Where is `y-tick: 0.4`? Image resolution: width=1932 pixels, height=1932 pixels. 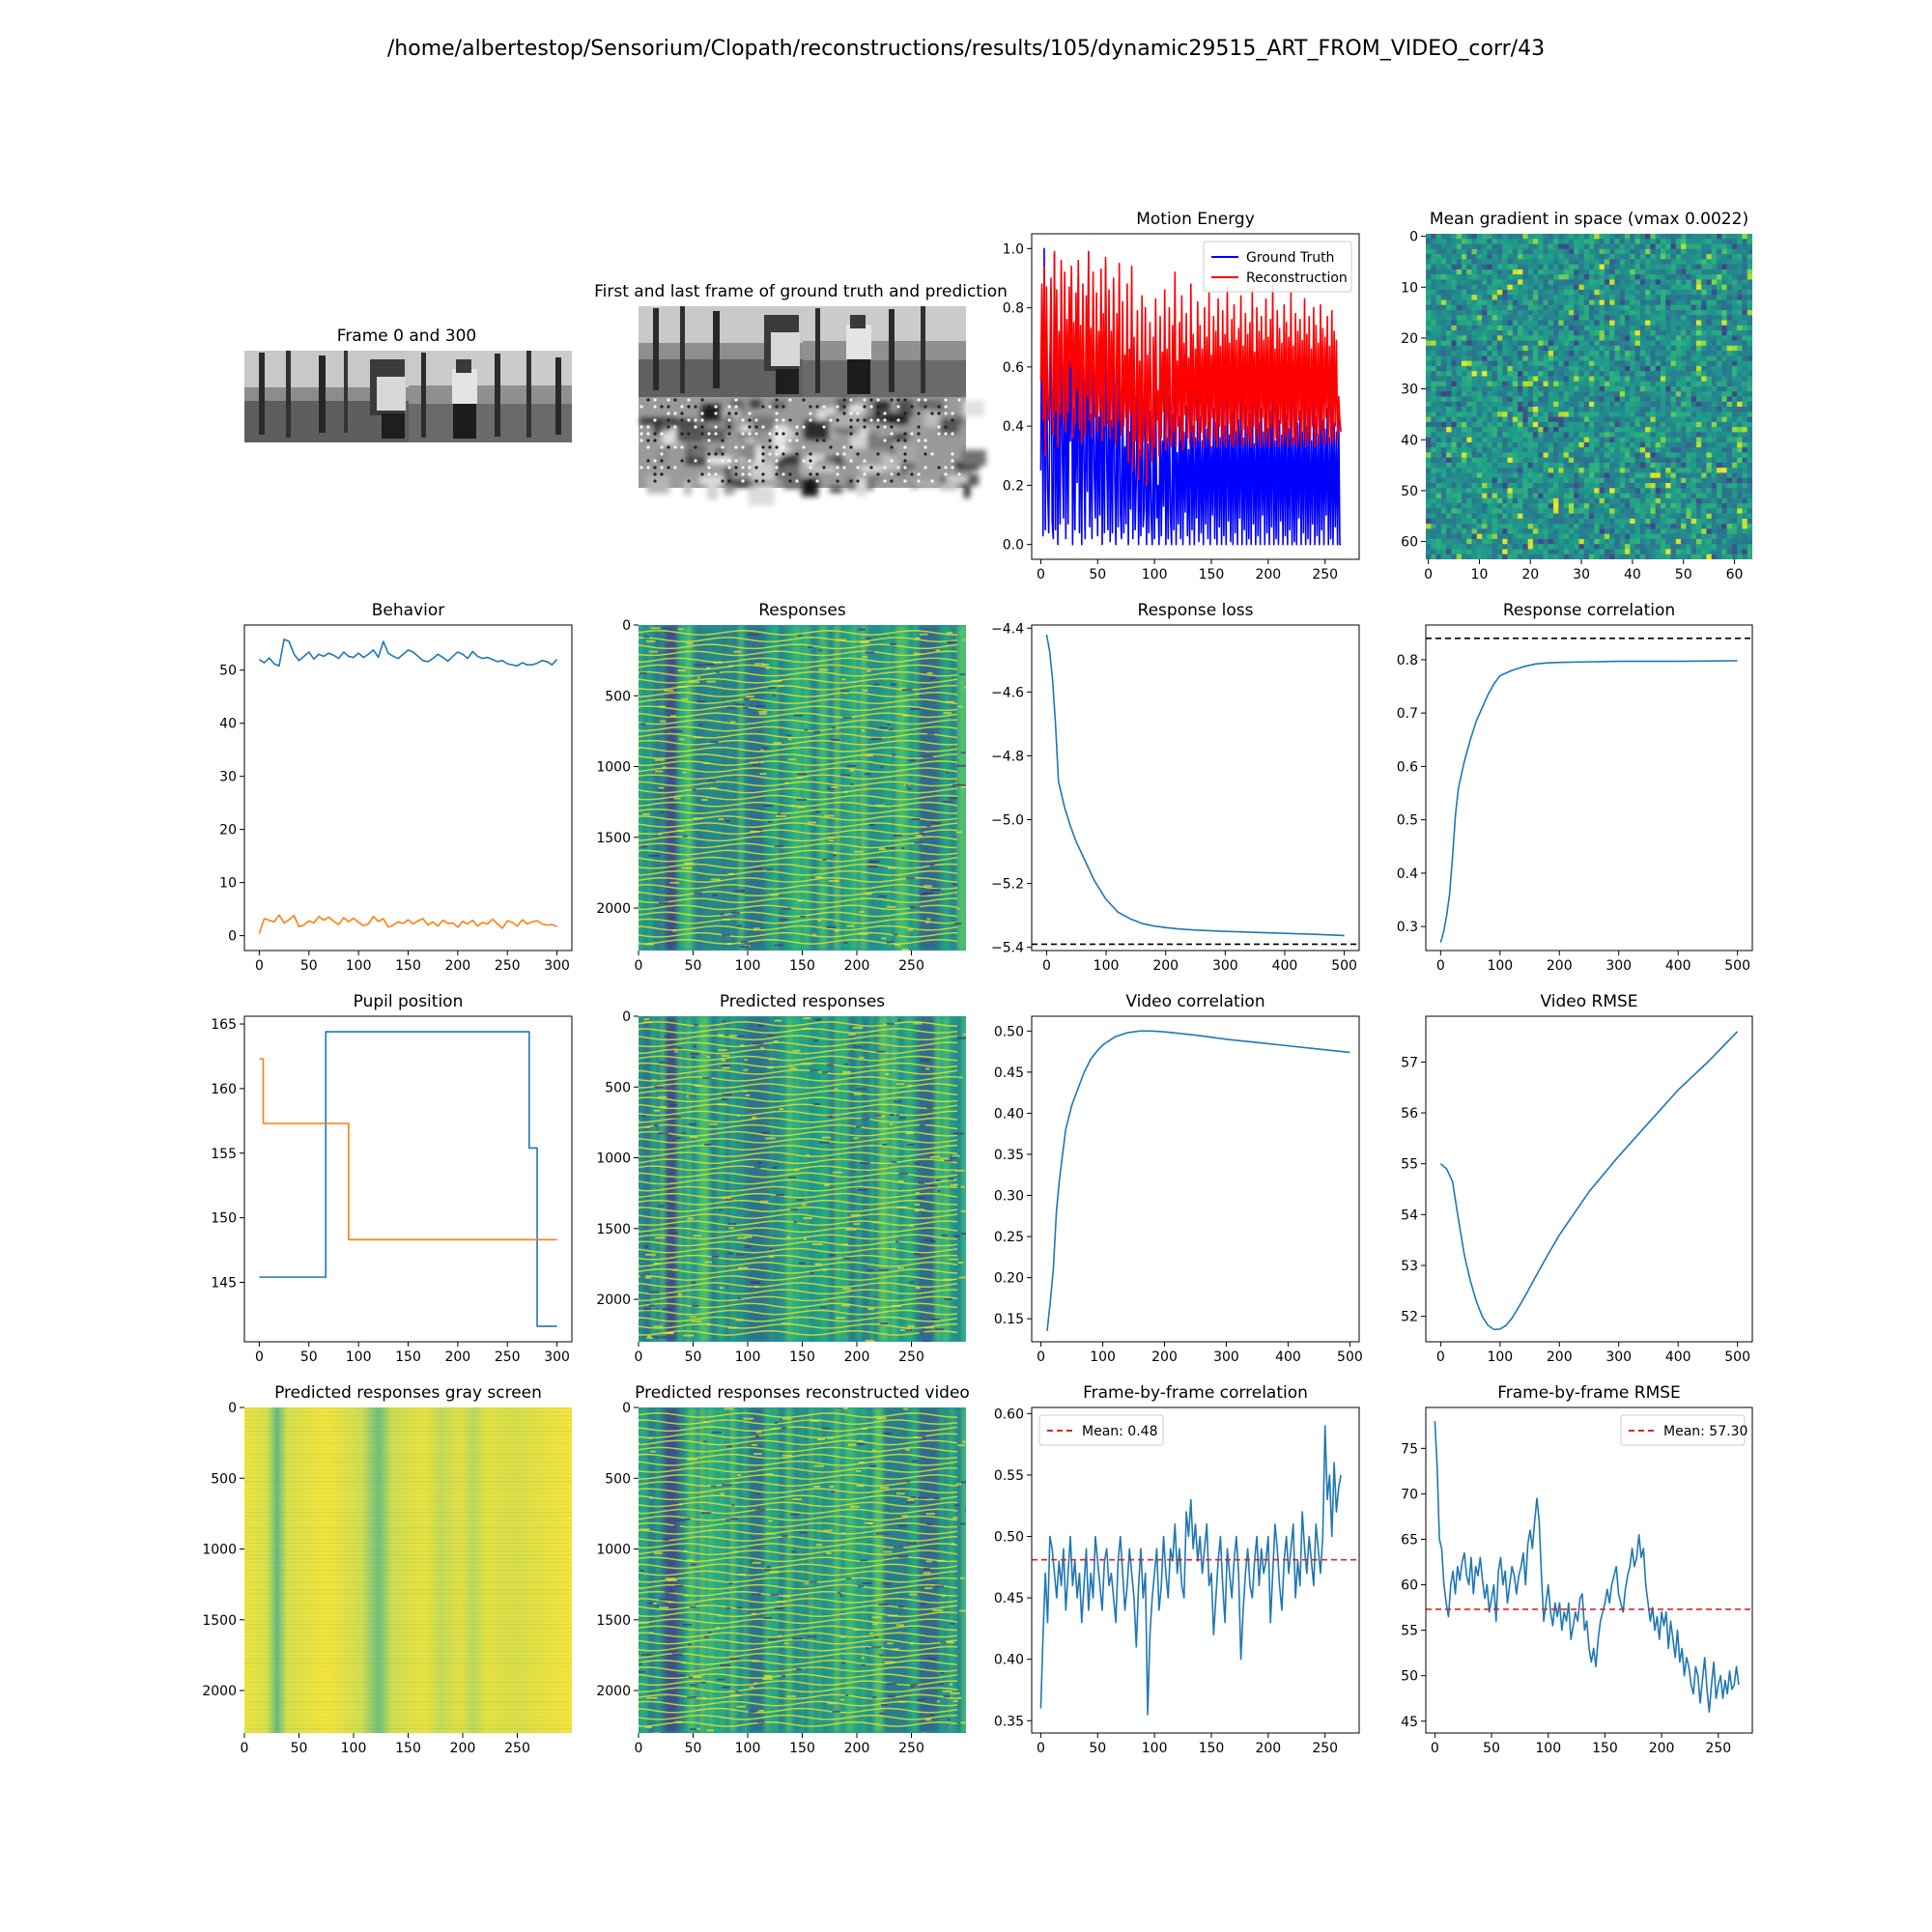
y-tick: 0.4 is located at coordinates (1018, 427).